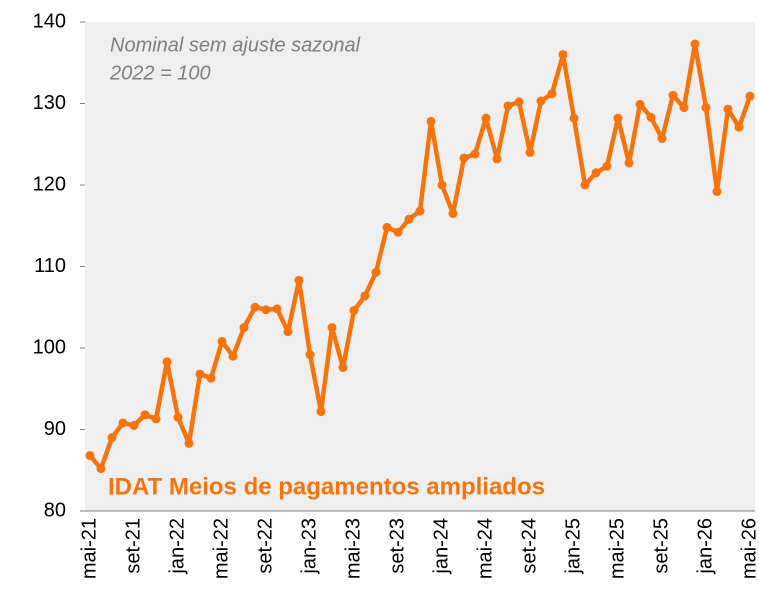 The height and width of the screenshot is (616, 759). What do you see at coordinates (326, 486) in the screenshot?
I see `series-label: IDAT Meios de pagamentos ampliados` at bounding box center [326, 486].